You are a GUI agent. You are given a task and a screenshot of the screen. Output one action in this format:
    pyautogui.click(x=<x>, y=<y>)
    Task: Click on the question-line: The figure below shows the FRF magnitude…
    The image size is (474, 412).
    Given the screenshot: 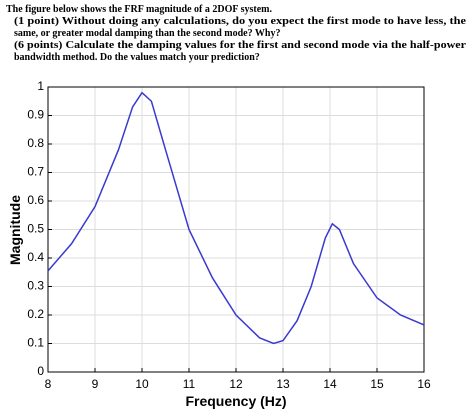 What is the action you would take?
    pyautogui.click(x=139, y=9)
    